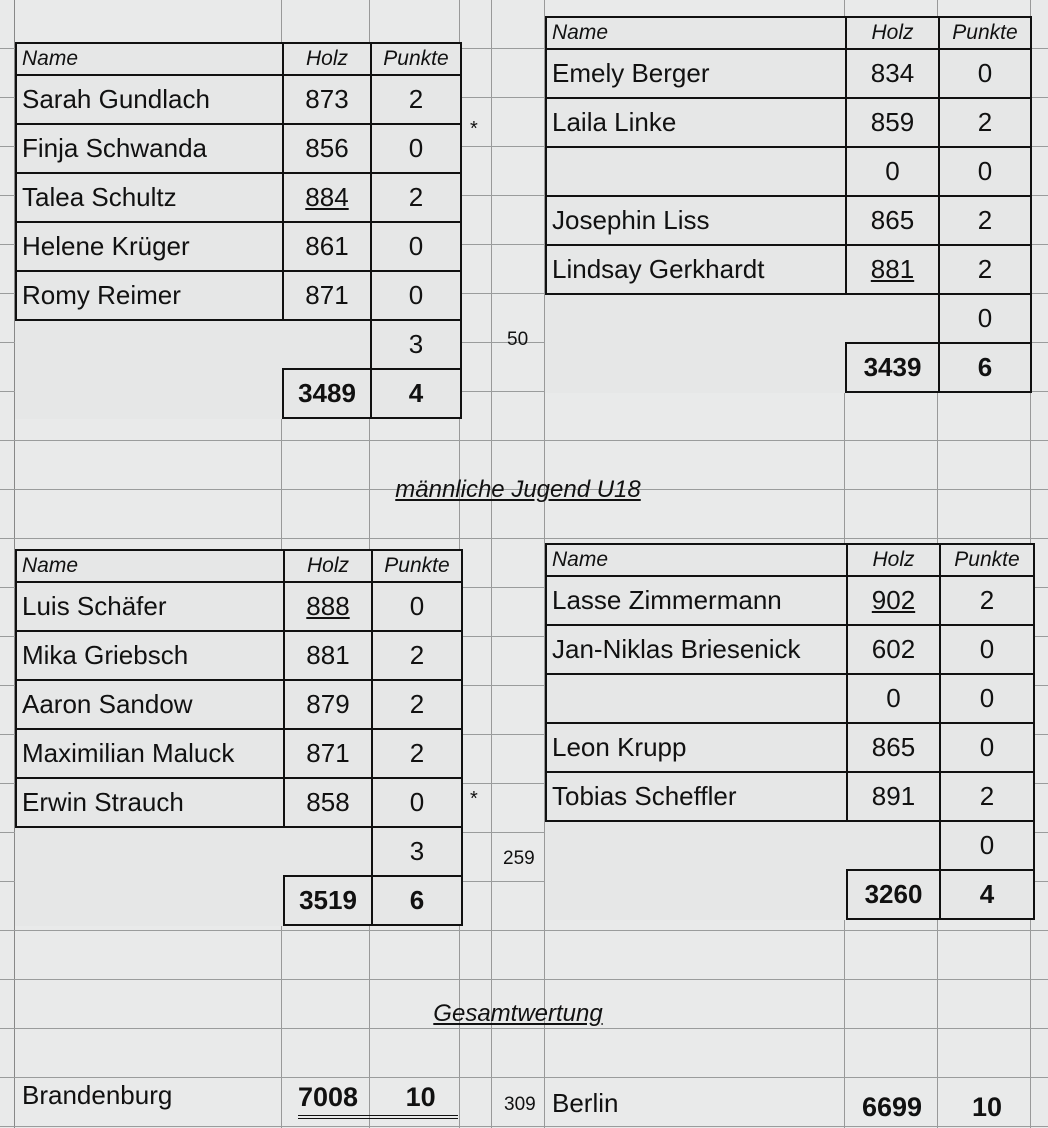  I want to click on player-holz: 881, so click(328, 655).